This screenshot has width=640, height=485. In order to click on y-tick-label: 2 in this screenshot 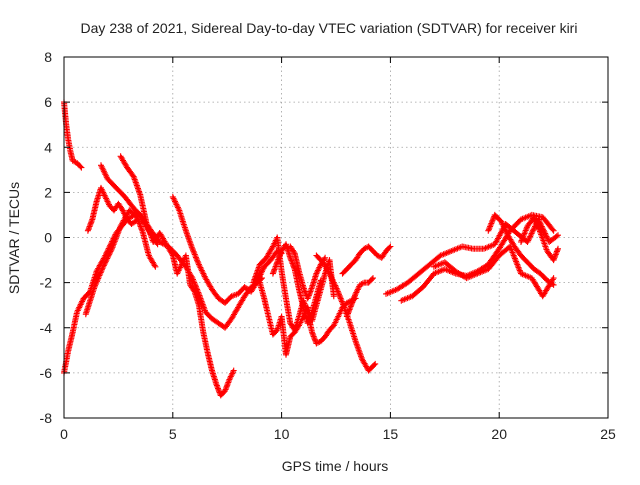, I will do `click(48, 192)`.